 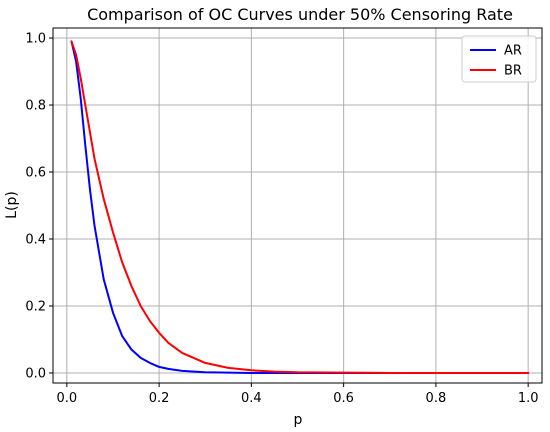 I want to click on legend-box, so click(x=499, y=59).